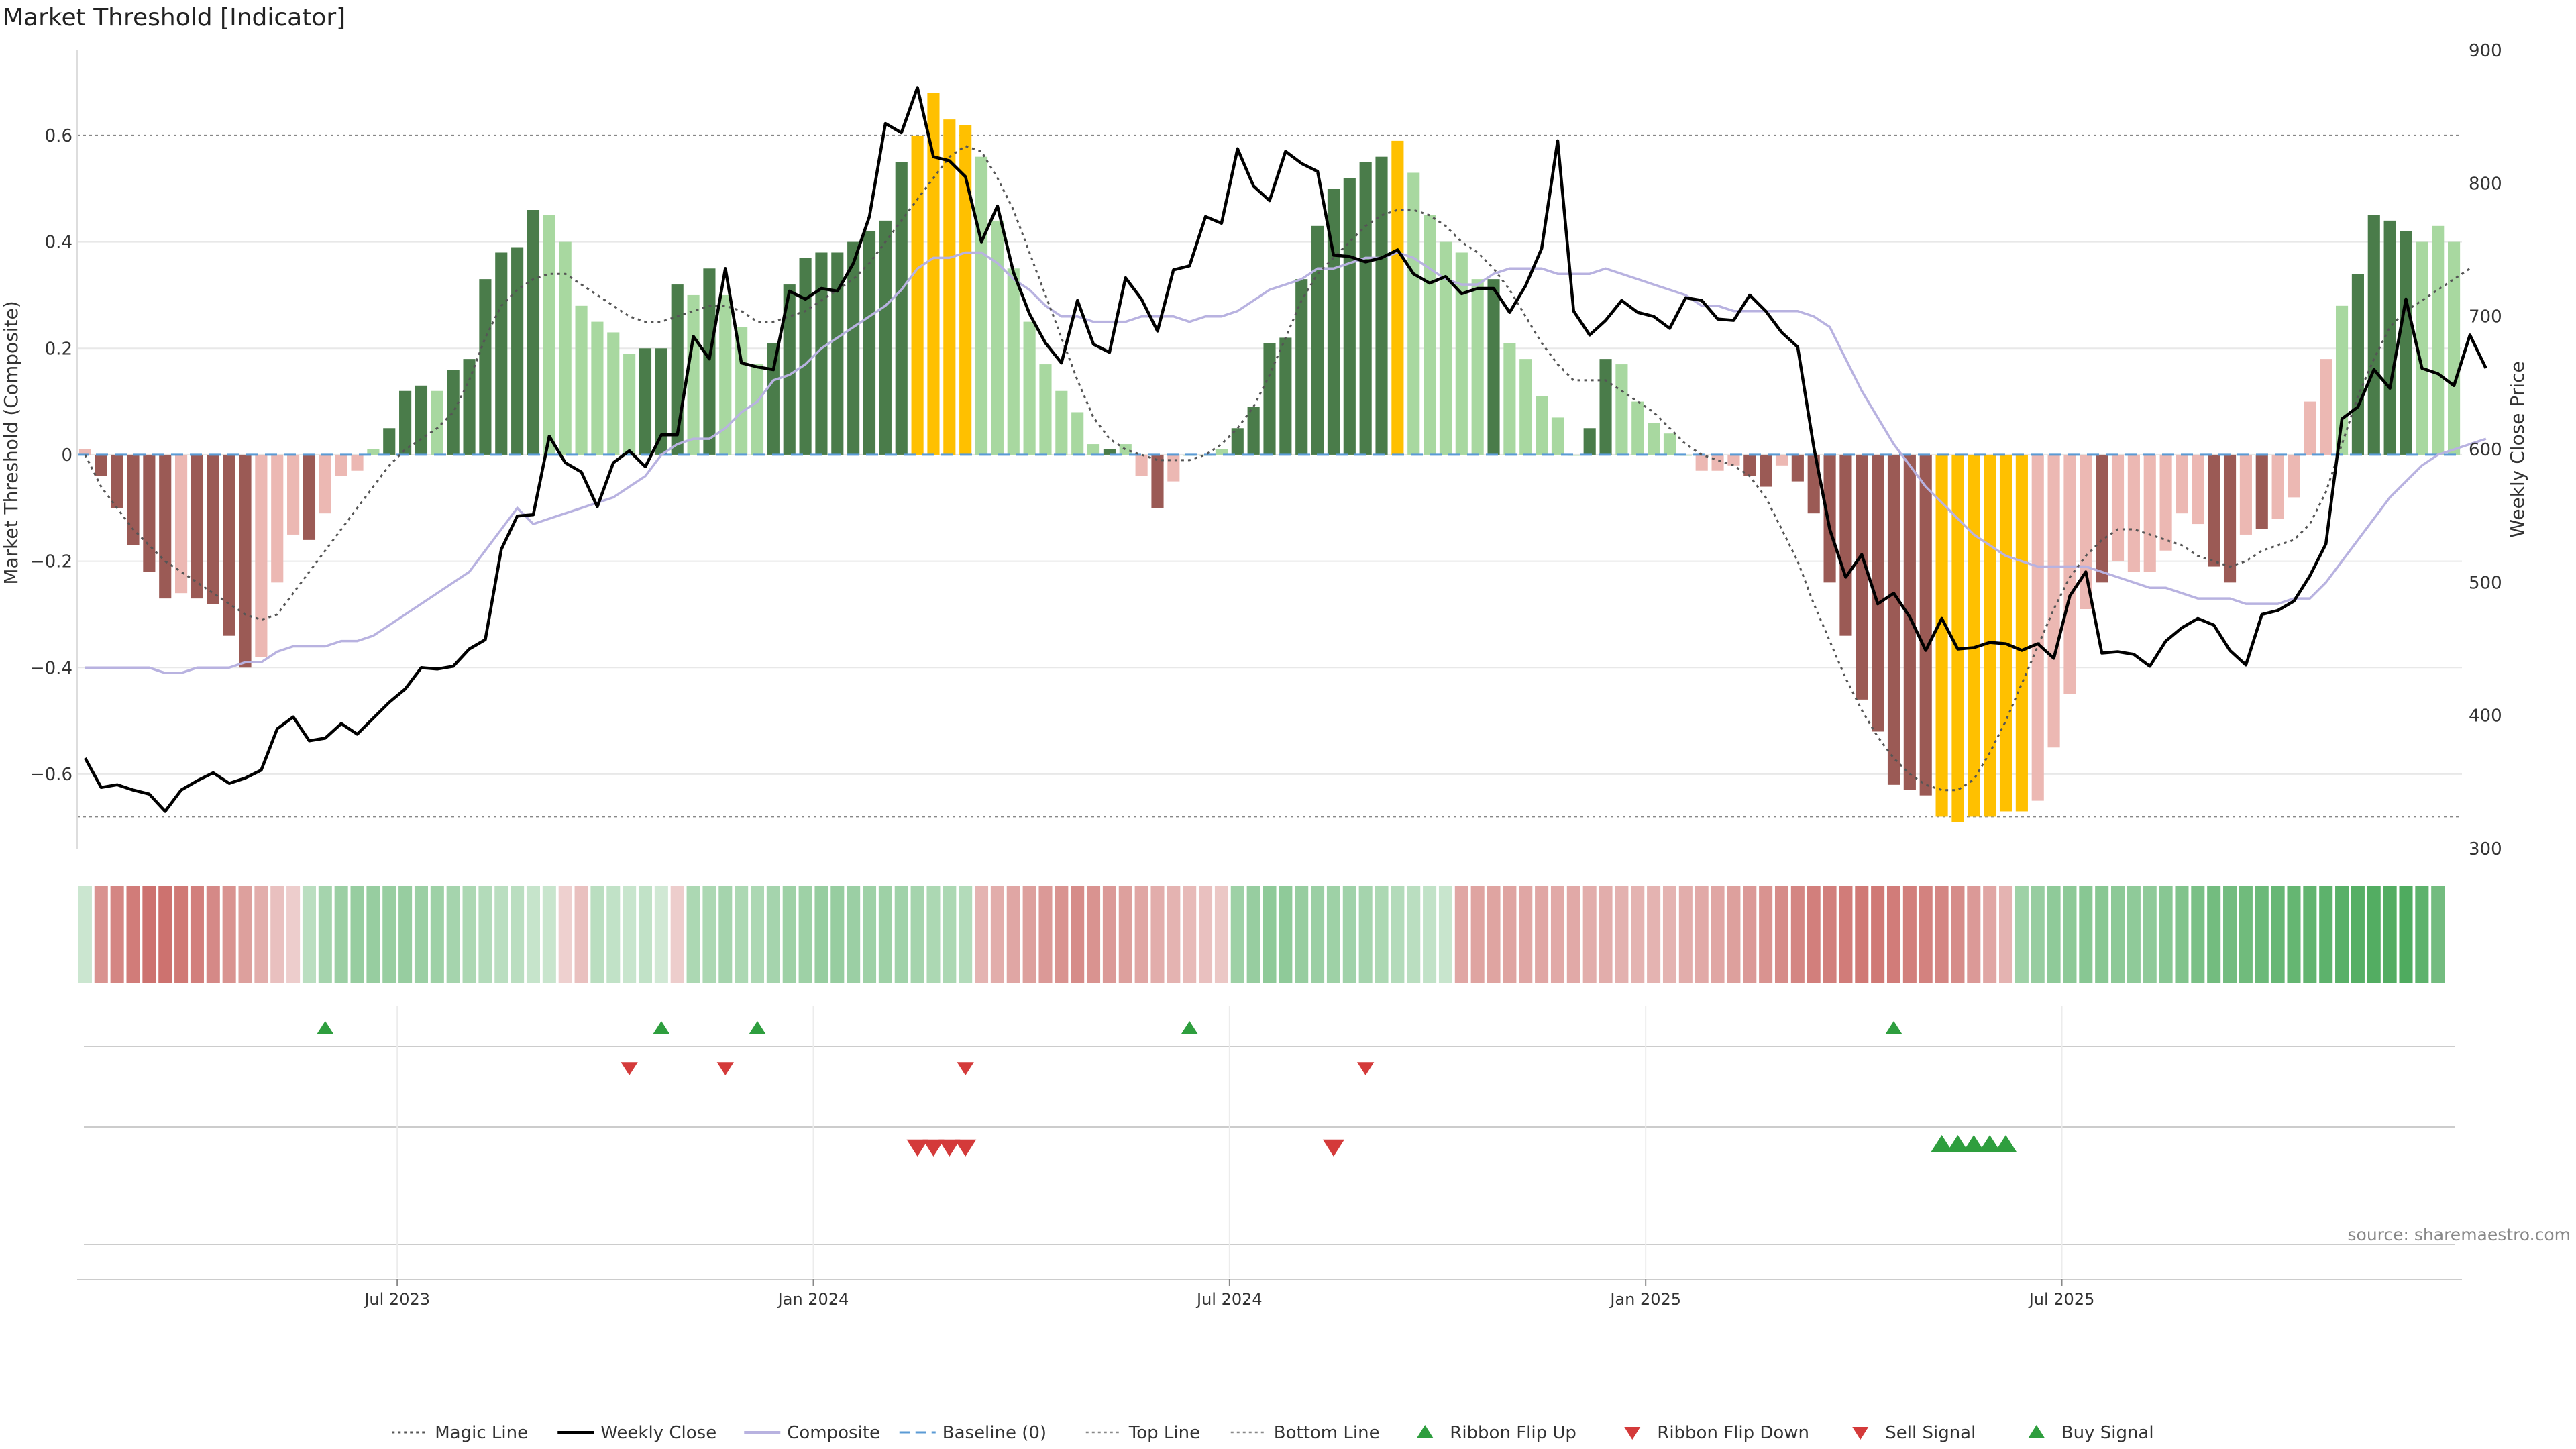 This screenshot has width=2576, height=1449. What do you see at coordinates (2036, 1431) in the screenshot?
I see `legend-swatch` at bounding box center [2036, 1431].